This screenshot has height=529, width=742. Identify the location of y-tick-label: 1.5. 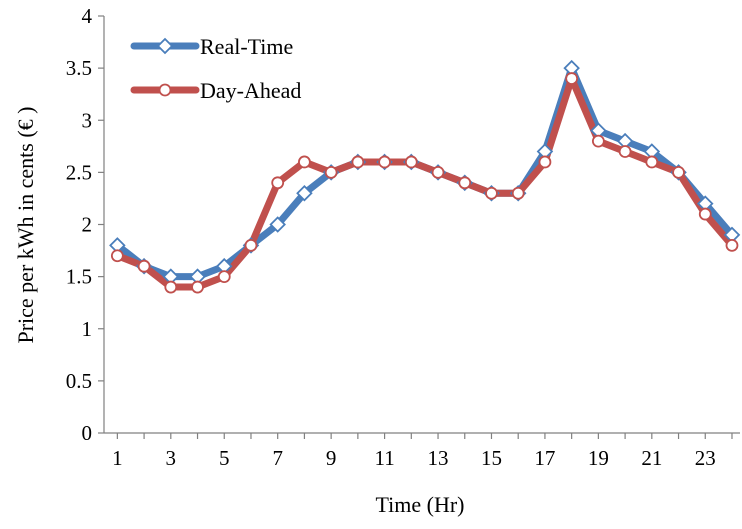
(79, 277).